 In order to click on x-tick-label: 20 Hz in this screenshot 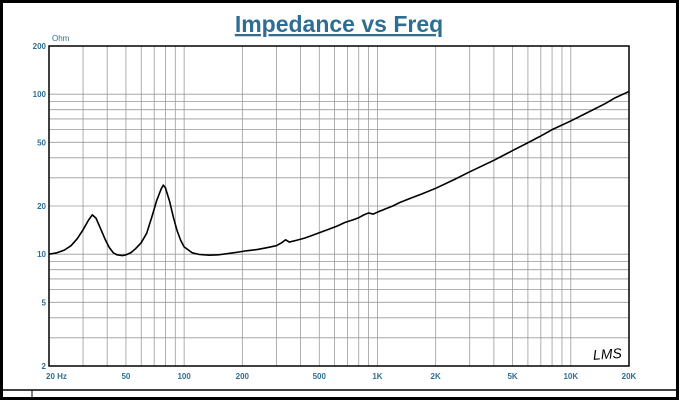, I will do `click(56, 376)`.